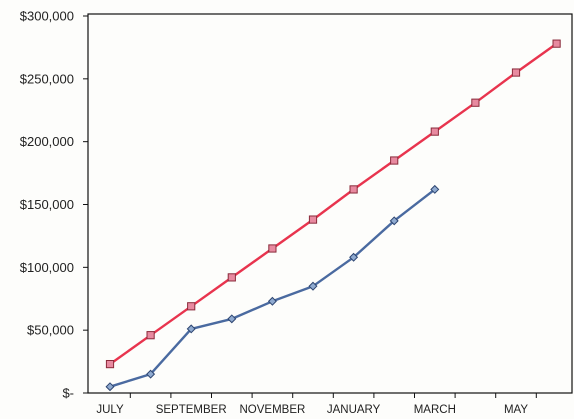  I want to click on y-tick-label: $-, so click(68, 393).